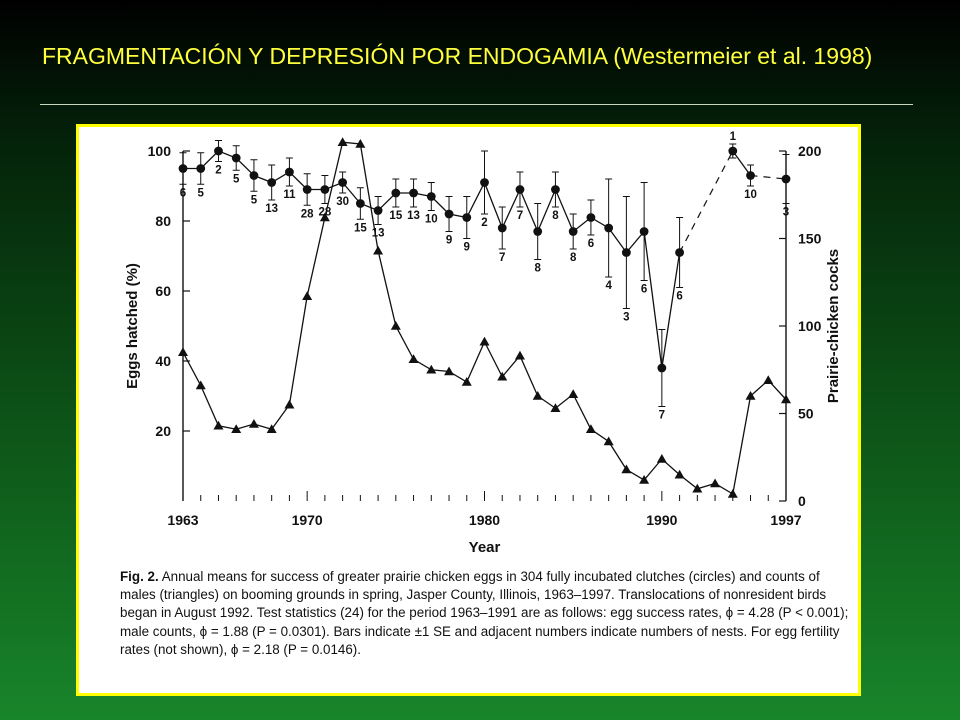 This screenshot has width=960, height=720. What do you see at coordinates (810, 326) in the screenshot?
I see `y-right-tick-label: 100` at bounding box center [810, 326].